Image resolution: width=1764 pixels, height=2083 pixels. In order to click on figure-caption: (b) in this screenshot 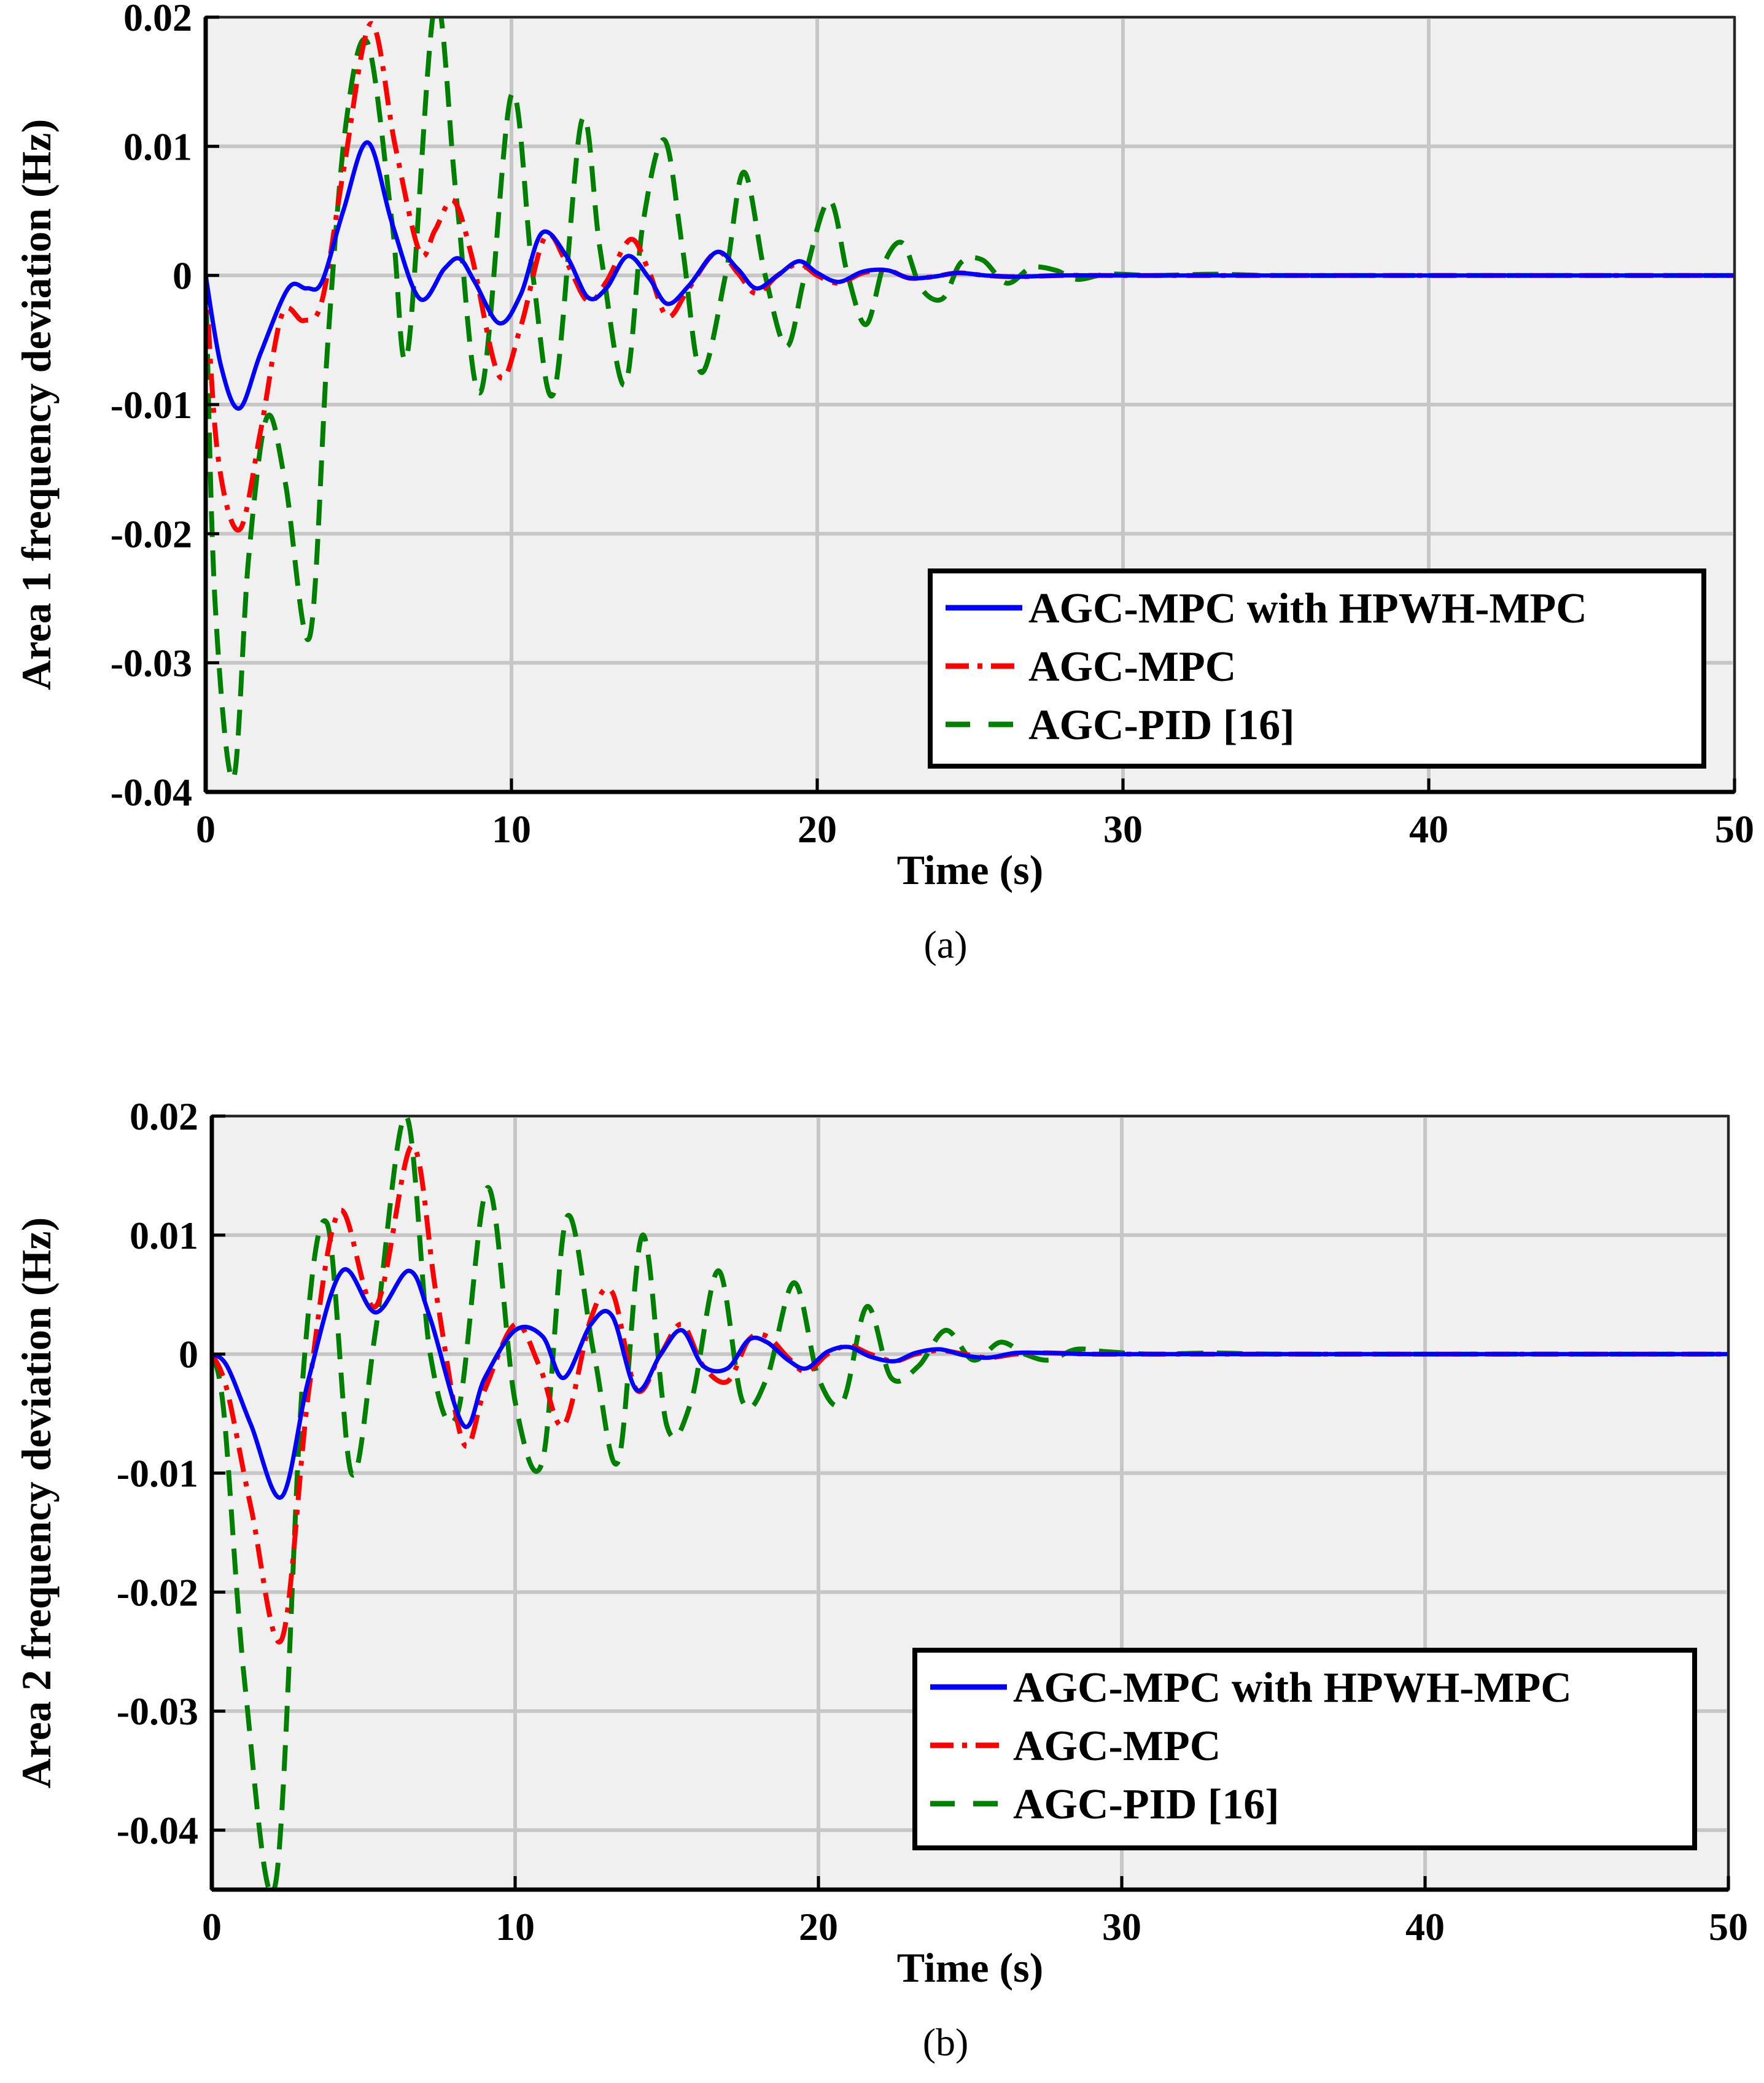, I will do `click(946, 2042)`.